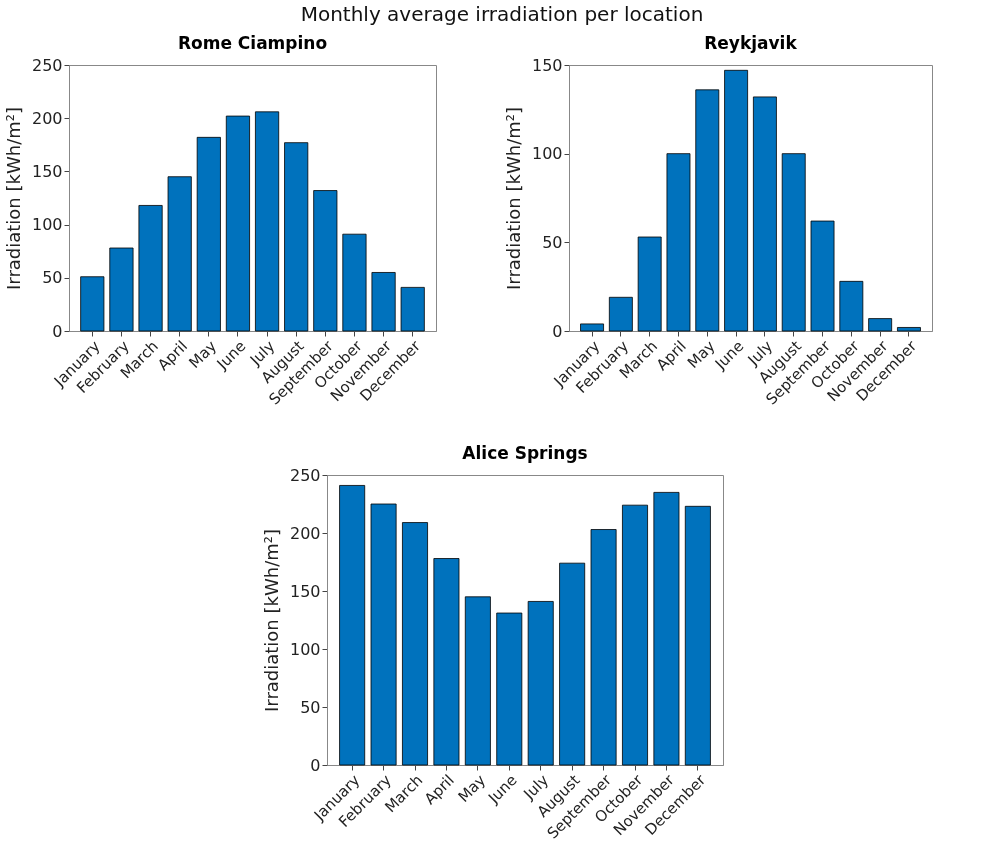 This screenshot has width=1004, height=861. Describe the element at coordinates (751, 43) in the screenshot. I see `chart-title: Reykjavik` at that location.